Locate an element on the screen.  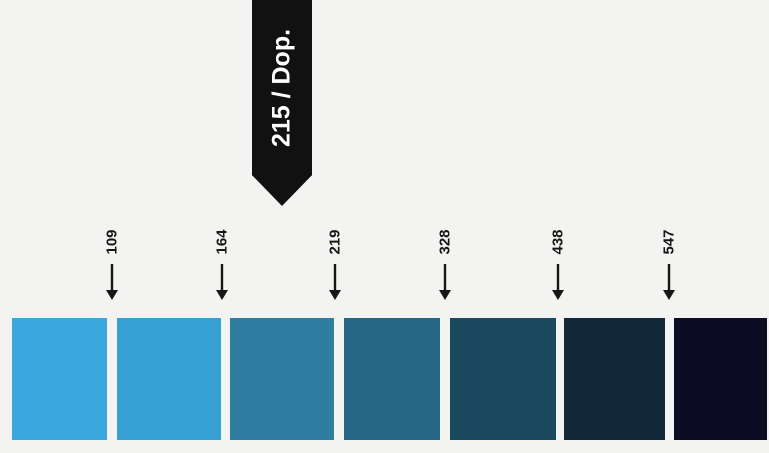
marker-label: 164 is located at coordinates (222, 242).